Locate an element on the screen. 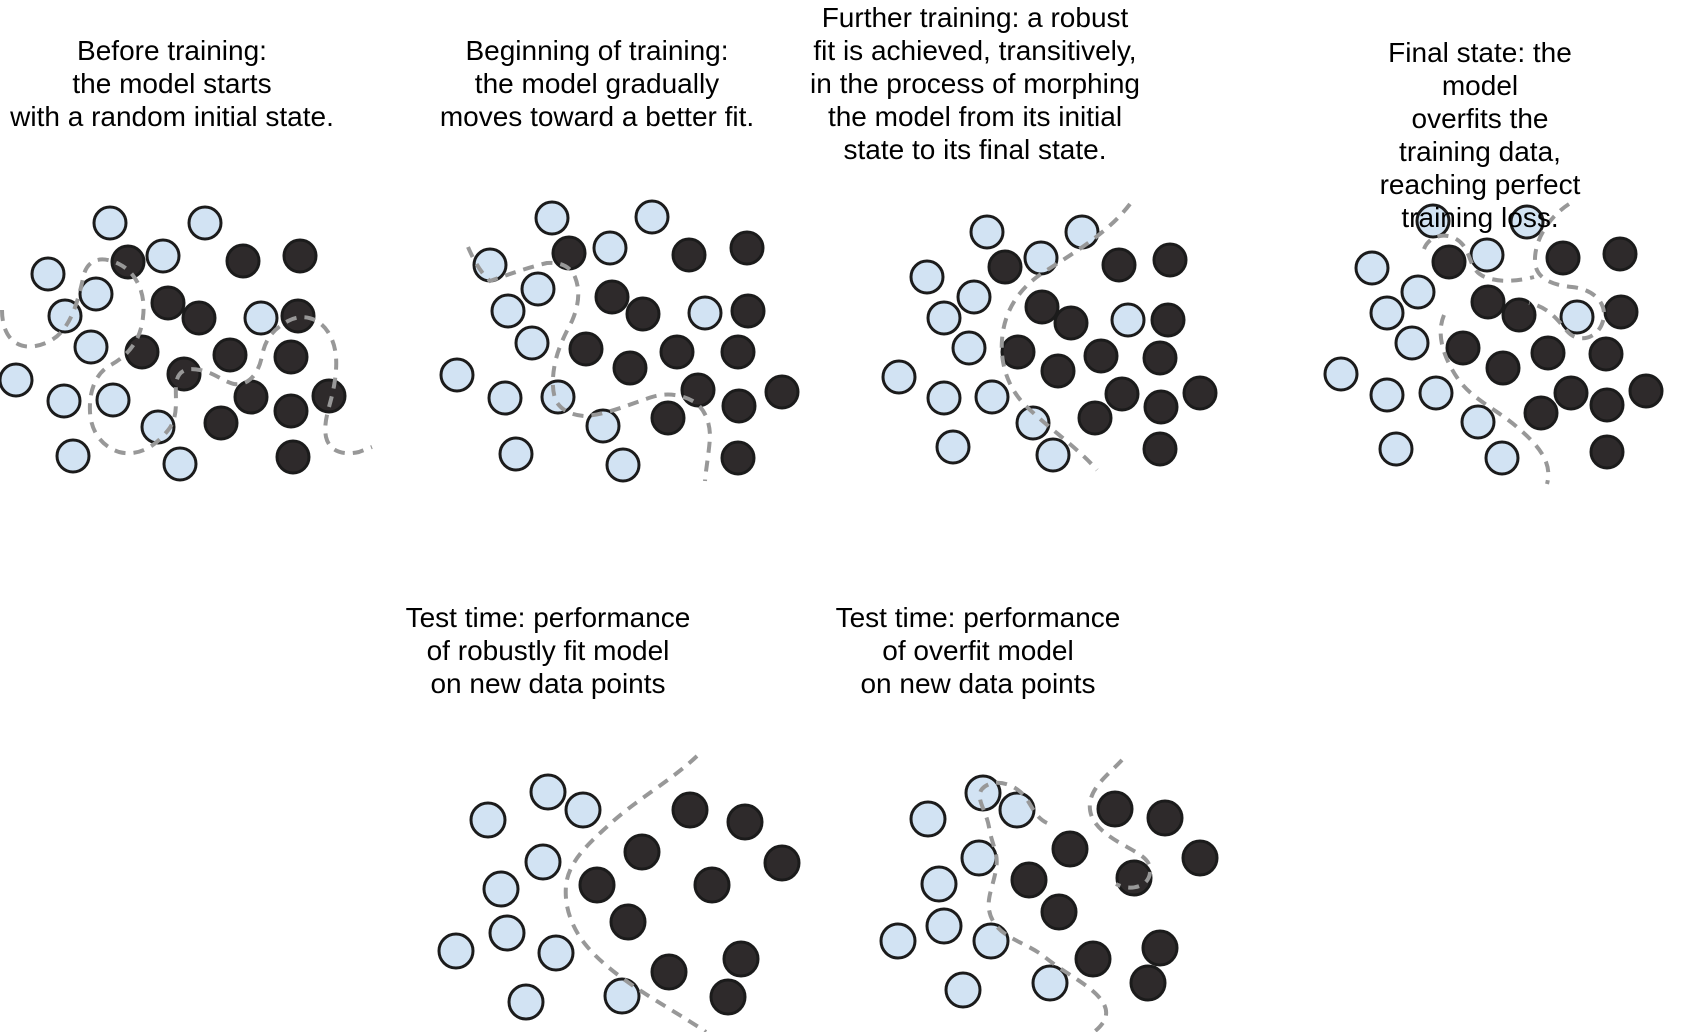  panel-further-training is located at coordinates (1049, 337).